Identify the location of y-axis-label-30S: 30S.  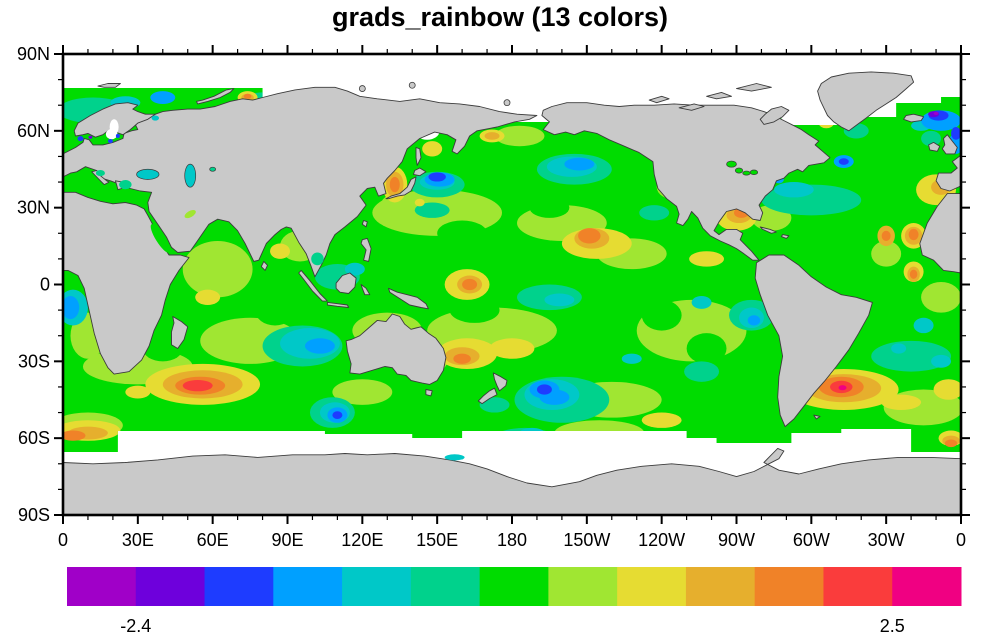
(34, 361).